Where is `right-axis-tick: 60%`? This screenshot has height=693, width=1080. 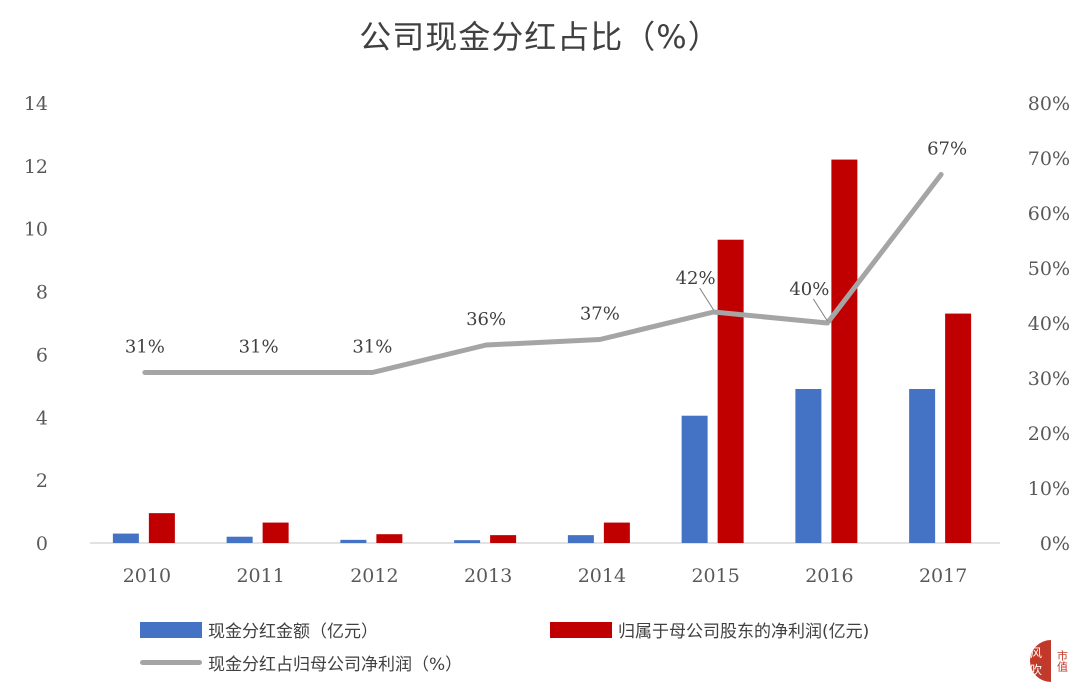
right-axis-tick: 60% is located at coordinates (1049, 214).